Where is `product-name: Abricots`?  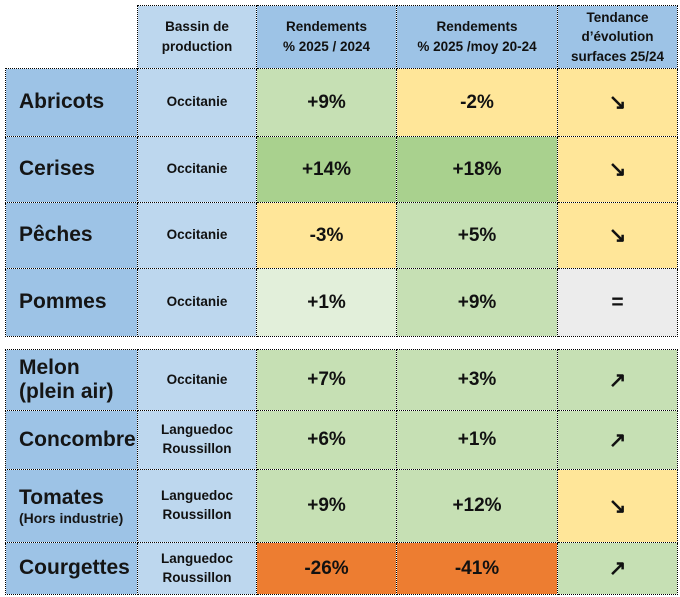 product-name: Abricots is located at coordinates (62, 102).